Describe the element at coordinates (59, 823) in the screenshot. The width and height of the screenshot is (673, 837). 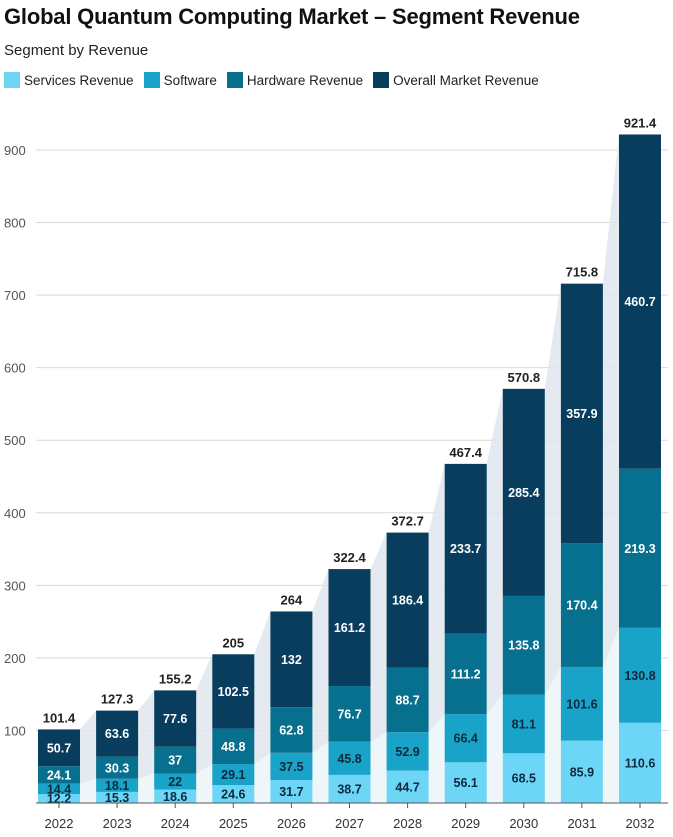
I see `x-tick-label: 2022` at that location.